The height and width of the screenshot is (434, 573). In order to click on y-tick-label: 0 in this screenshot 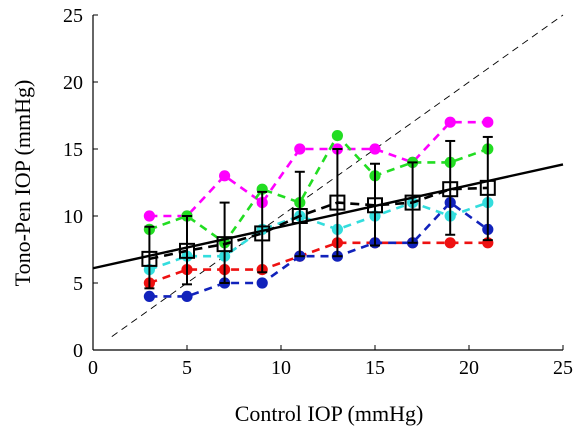, I will do `click(78, 351)`.